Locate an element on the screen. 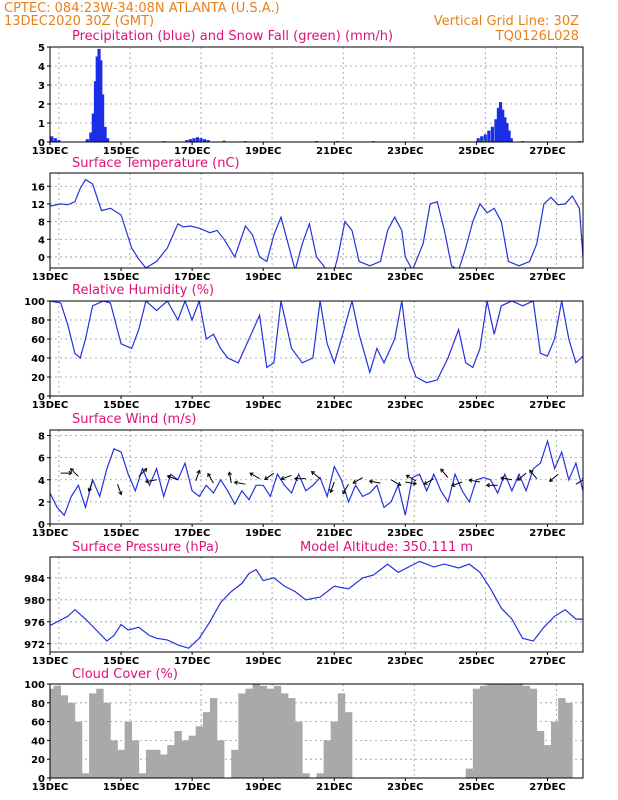  wind-xtick-label-1: 15DEC is located at coordinates (121, 533).